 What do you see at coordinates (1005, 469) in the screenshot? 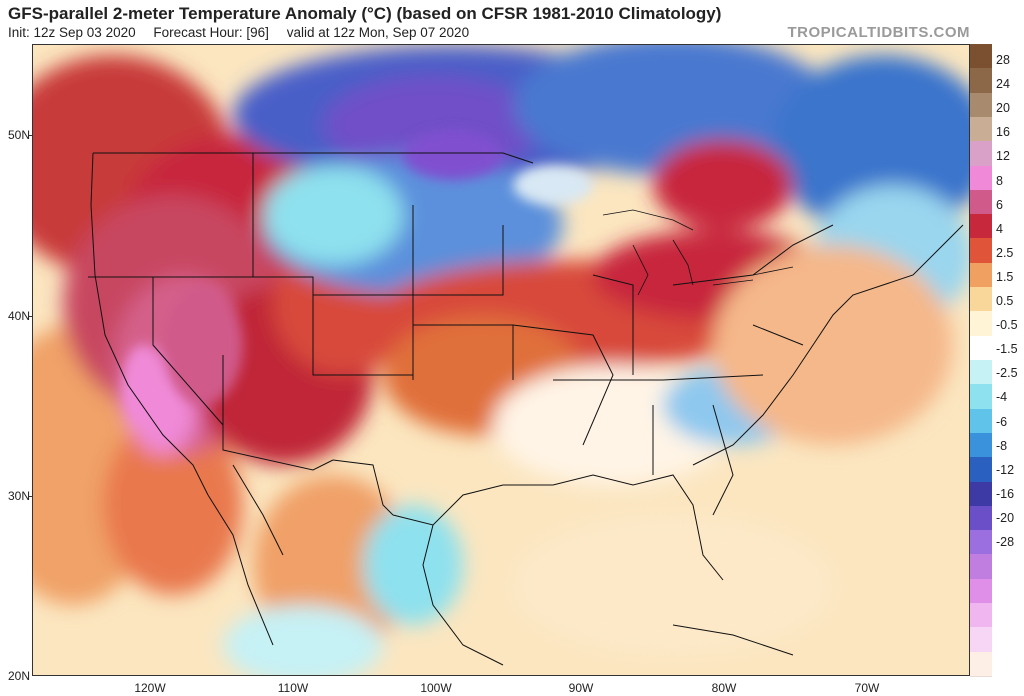
I see `colorbar-label: -12` at bounding box center [1005, 469].